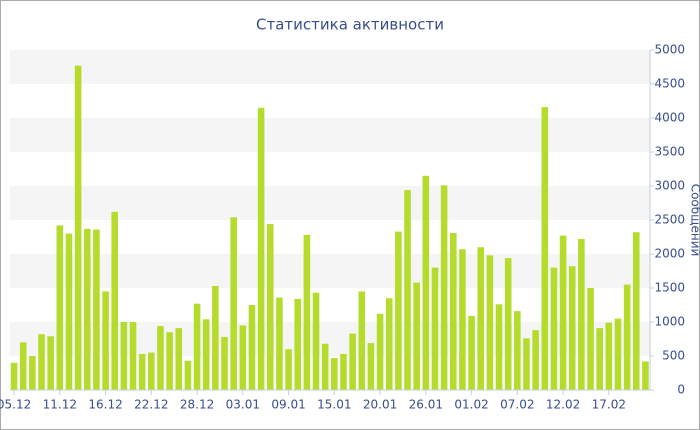 This screenshot has height=430, width=700. Describe the element at coordinates (563, 405) in the screenshot. I see `x-tick-label: 12.02` at that location.